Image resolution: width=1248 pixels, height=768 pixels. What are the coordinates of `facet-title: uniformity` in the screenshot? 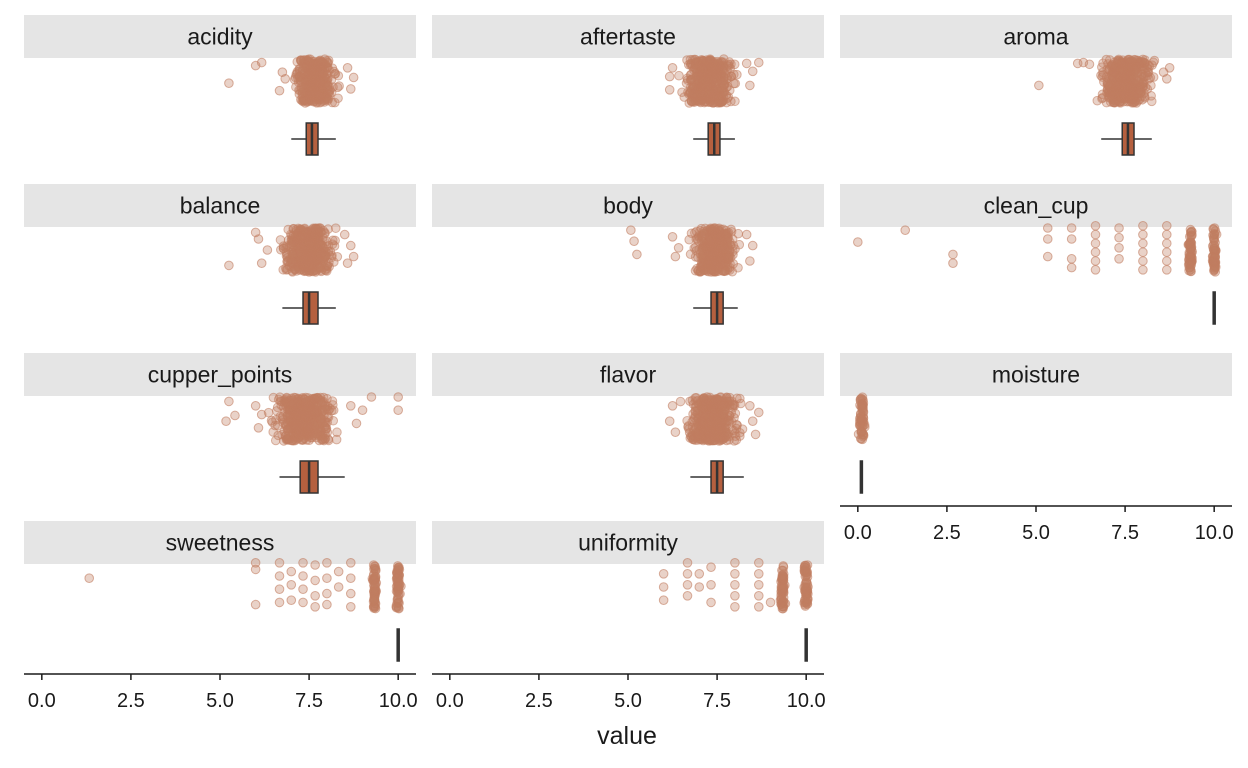 It's located at (628, 543).